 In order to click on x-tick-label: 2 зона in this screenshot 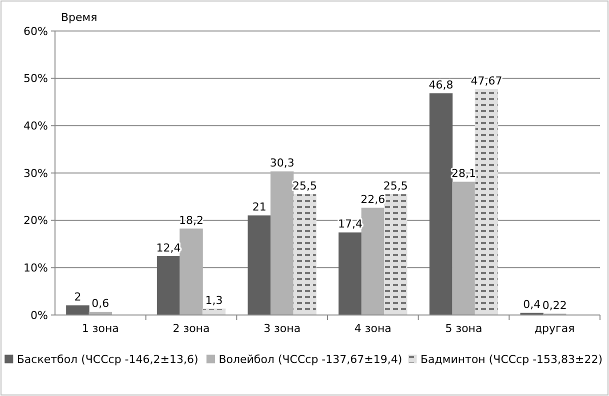, I will do `click(191, 328)`.